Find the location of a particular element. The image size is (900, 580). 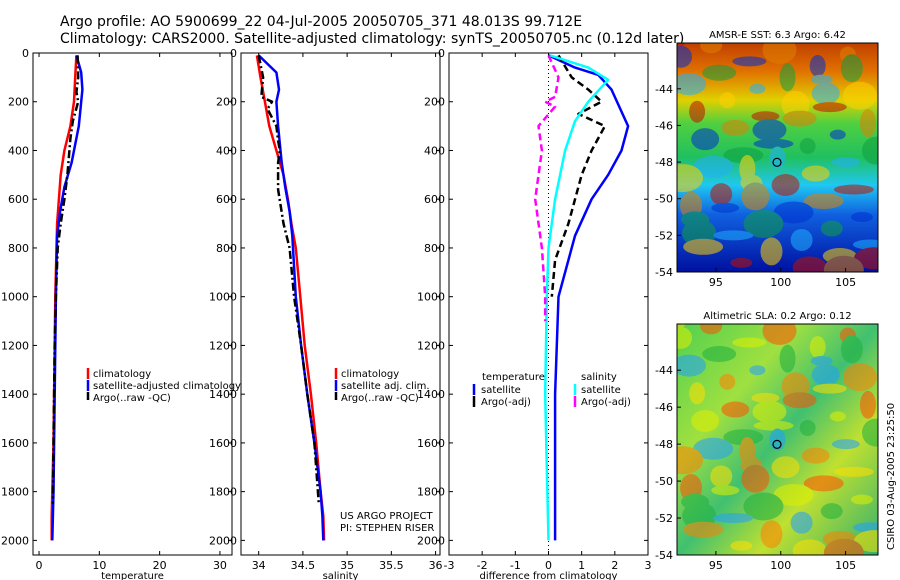

legend-label: climatology is located at coordinates (122, 374).